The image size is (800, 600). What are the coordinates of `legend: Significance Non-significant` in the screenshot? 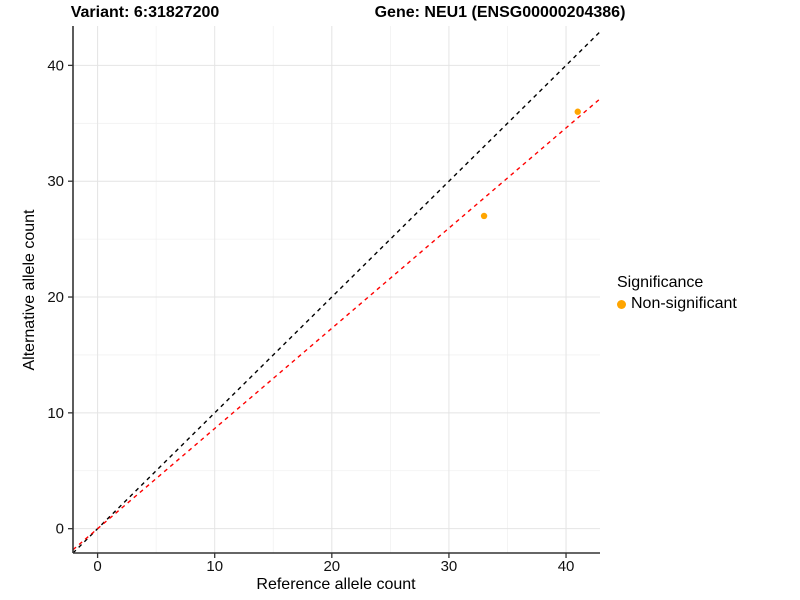 It's located at (677, 293).